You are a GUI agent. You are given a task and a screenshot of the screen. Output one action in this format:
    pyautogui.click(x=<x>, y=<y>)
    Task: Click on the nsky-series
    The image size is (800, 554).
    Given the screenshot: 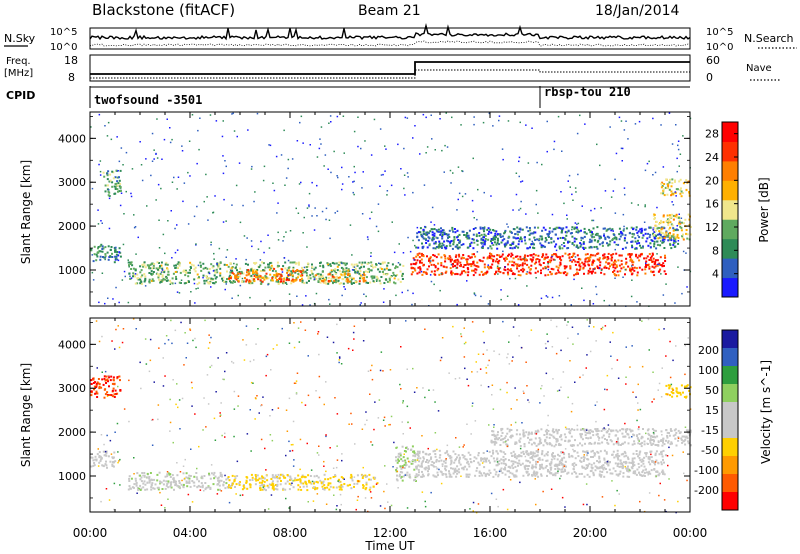 What is the action you would take?
    pyautogui.click(x=390, y=32)
    